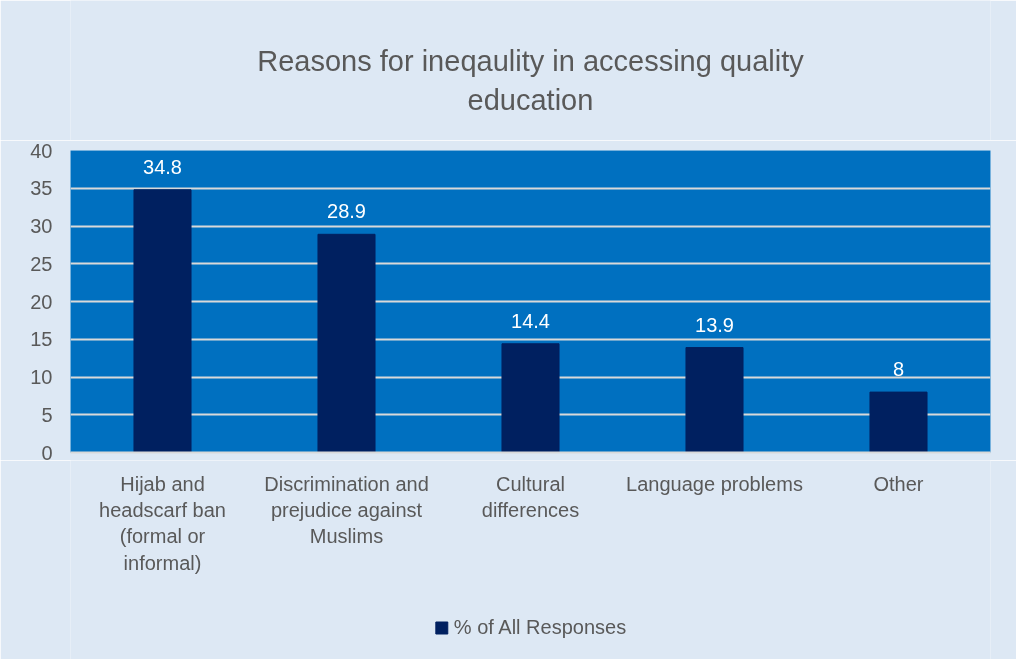 The image size is (1016, 659). I want to click on x-tick-label: Other, so click(898, 483).